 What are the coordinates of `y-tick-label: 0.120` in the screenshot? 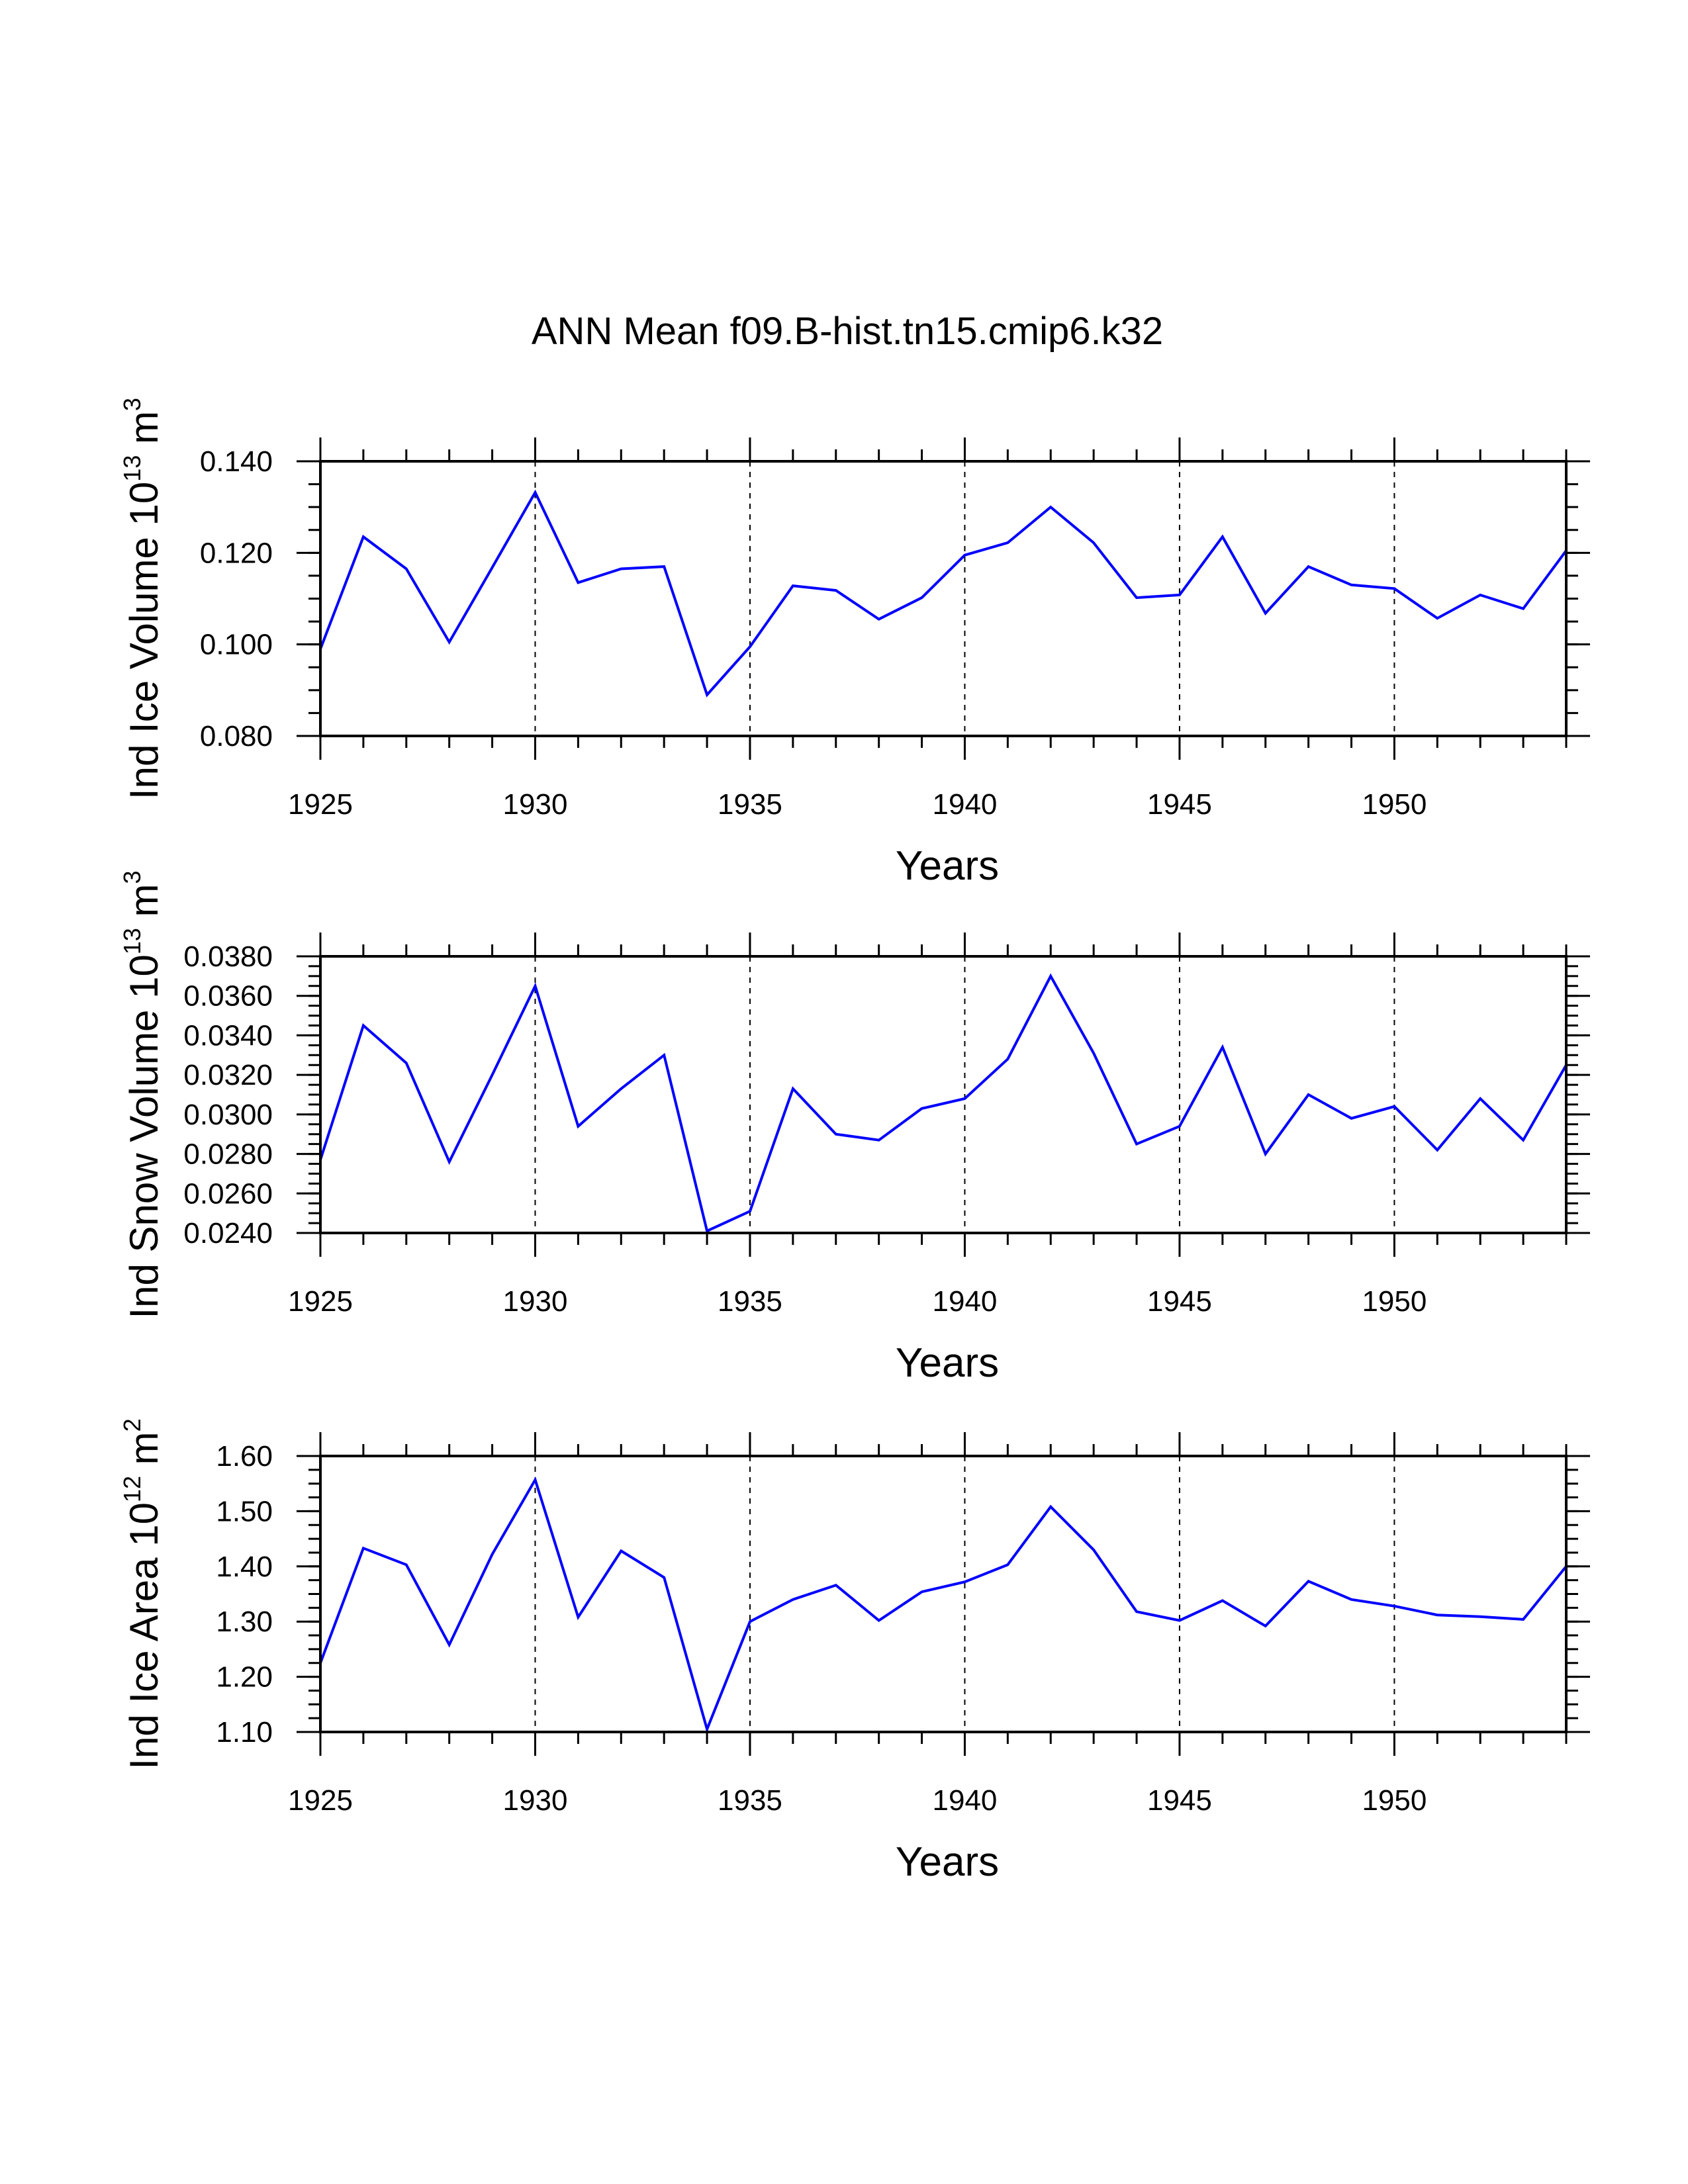 It's located at (236, 553).